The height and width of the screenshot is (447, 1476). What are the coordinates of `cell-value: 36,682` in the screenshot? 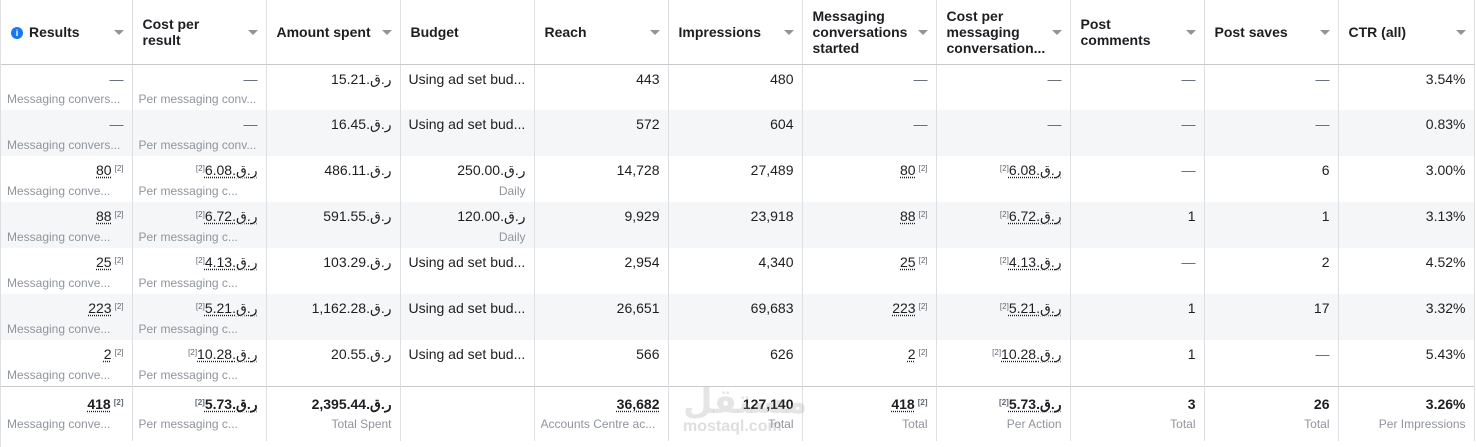 It's located at (638, 404).